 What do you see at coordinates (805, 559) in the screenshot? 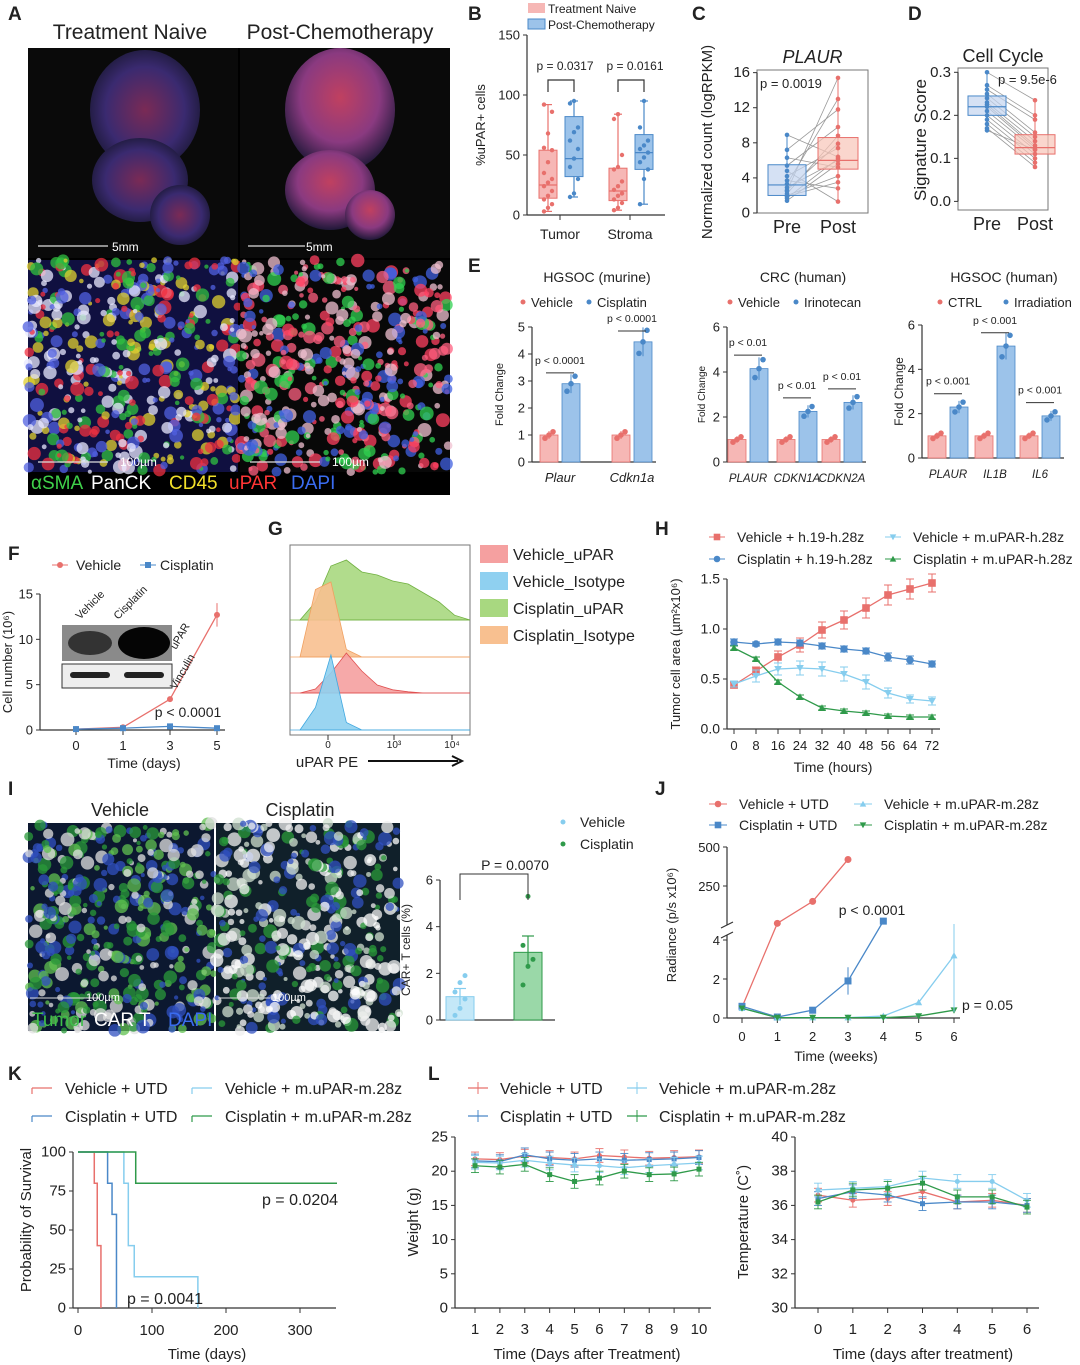
I see `legend-label: Cisplatin + h.19-h.28z` at bounding box center [805, 559].